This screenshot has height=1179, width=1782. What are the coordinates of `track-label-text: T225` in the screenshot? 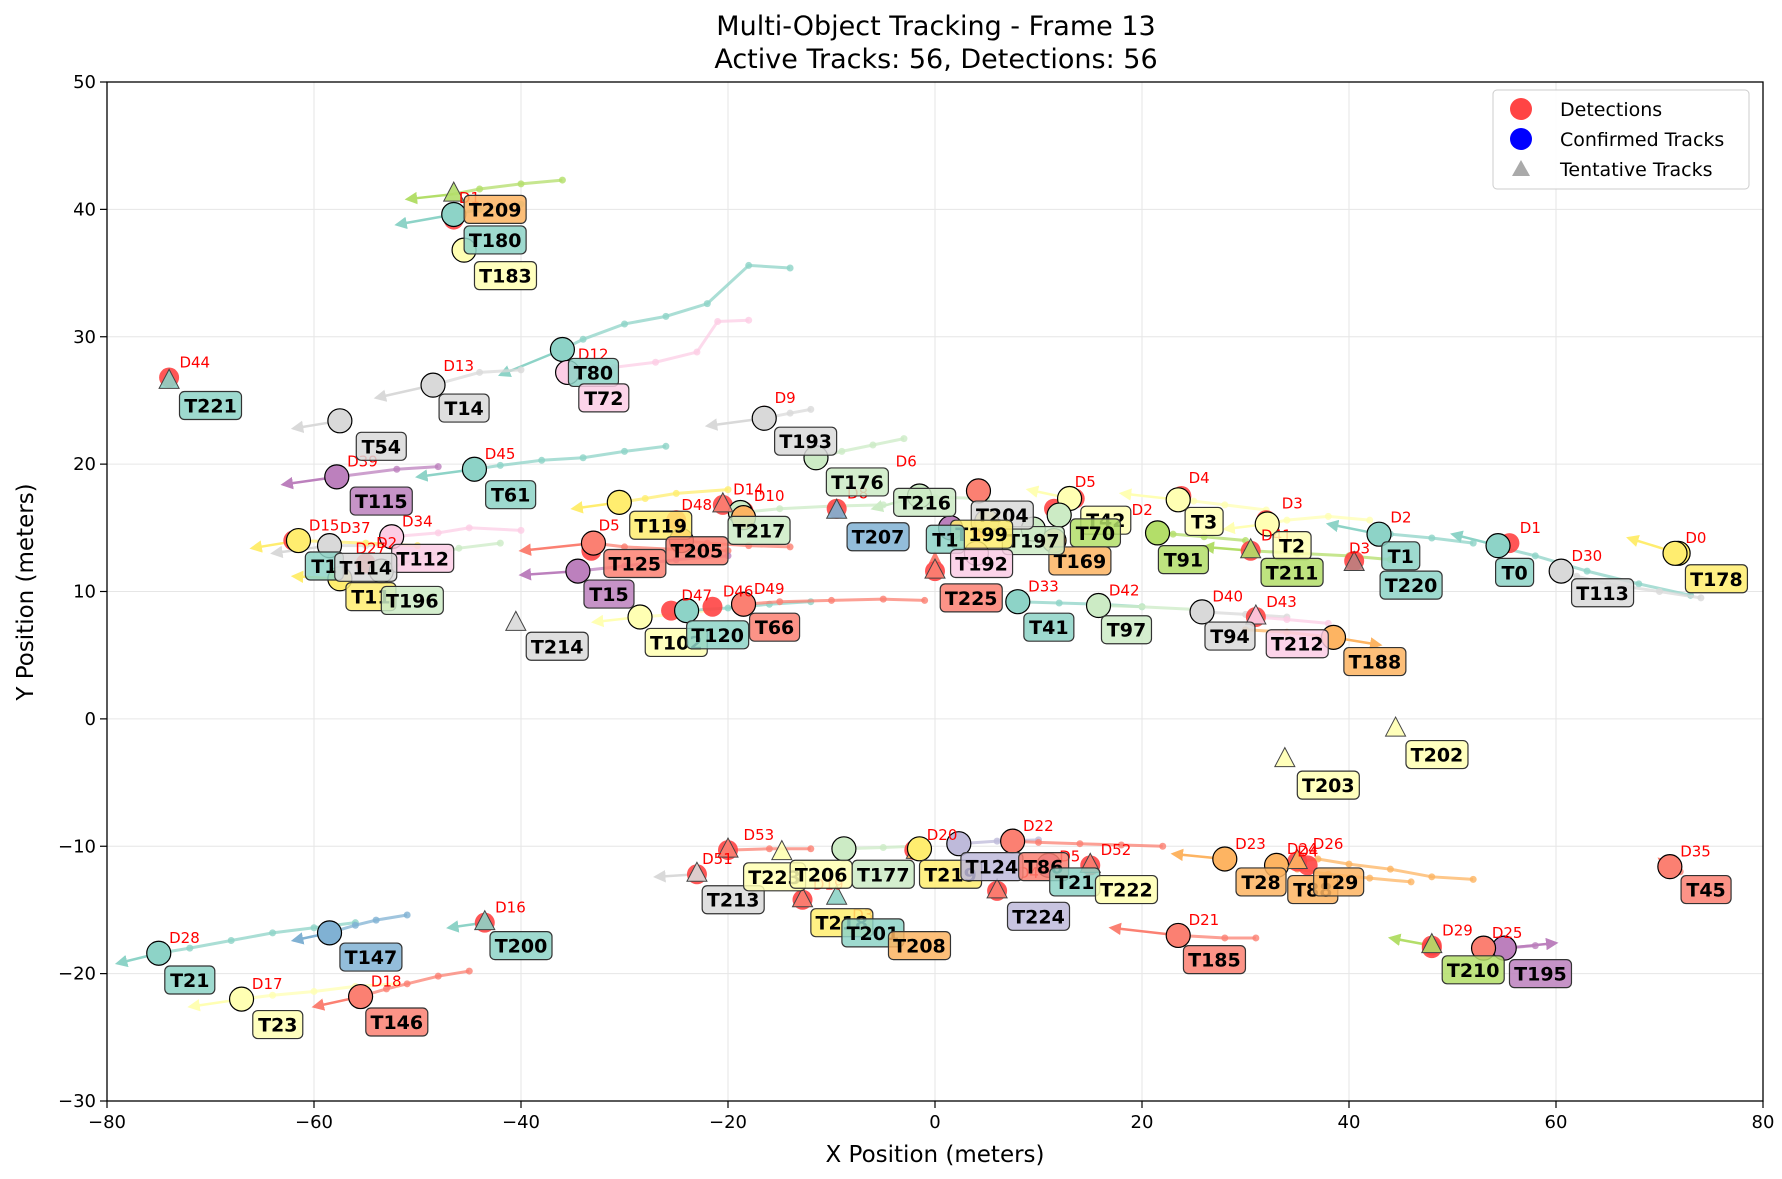 It's located at (971, 599).